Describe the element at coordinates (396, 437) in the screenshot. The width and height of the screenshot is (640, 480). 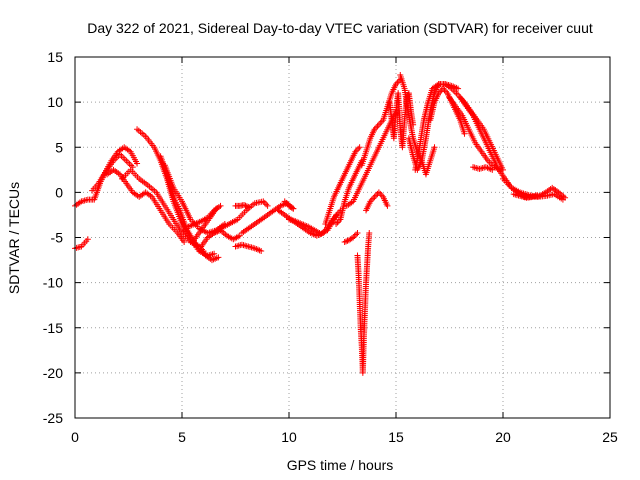
I see `x-tick-label: 15` at that location.